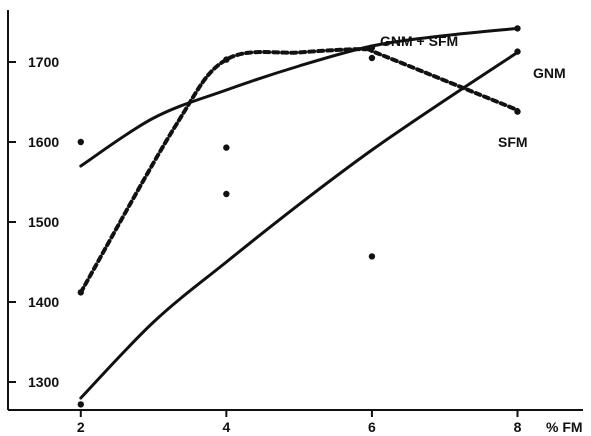  I want to click on y-tick-label: 1300, so click(43, 382).